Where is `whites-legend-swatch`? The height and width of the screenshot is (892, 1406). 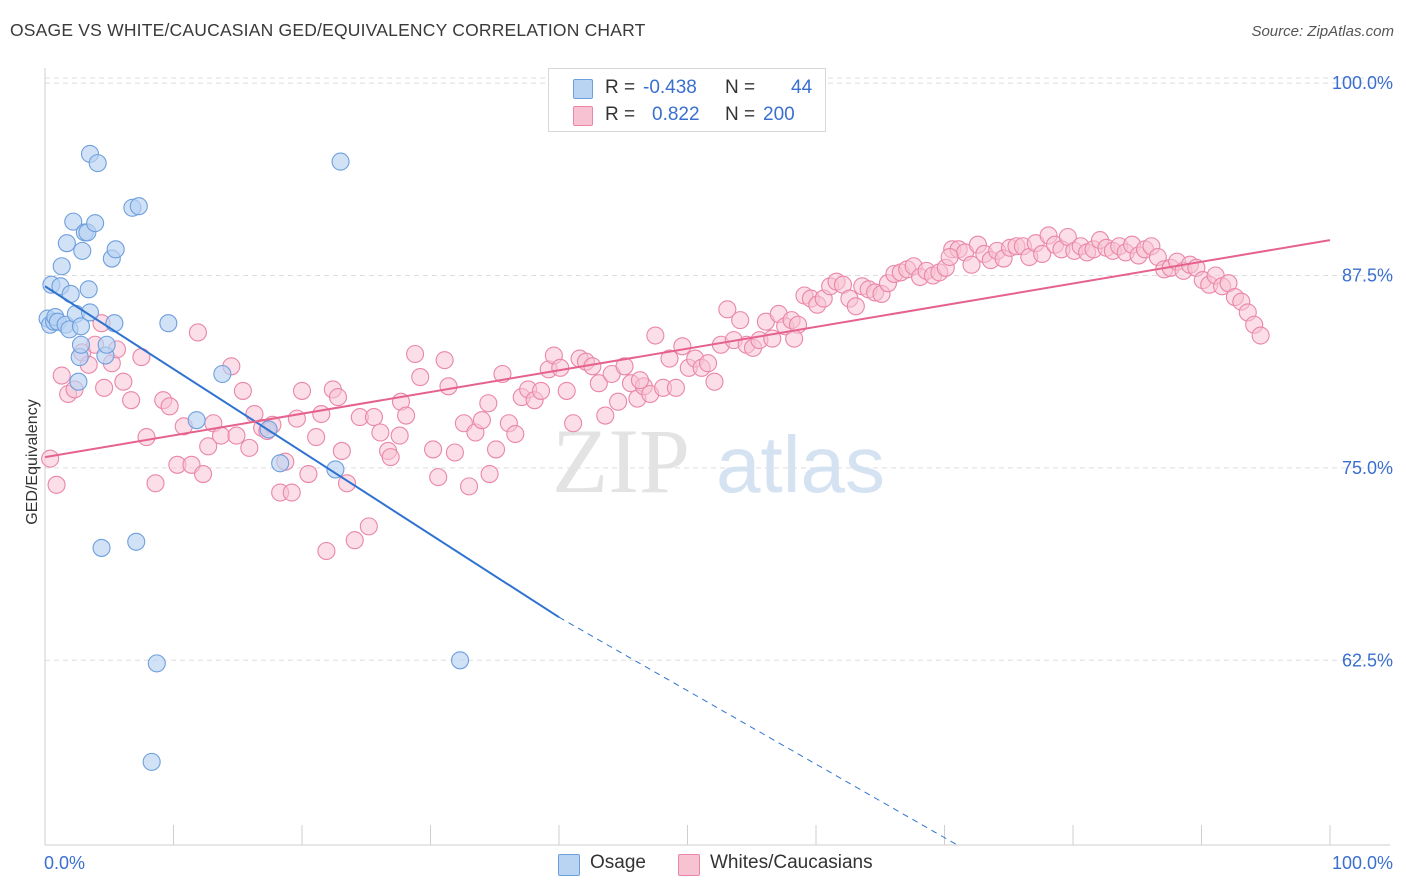 whites-legend-swatch is located at coordinates (689, 865).